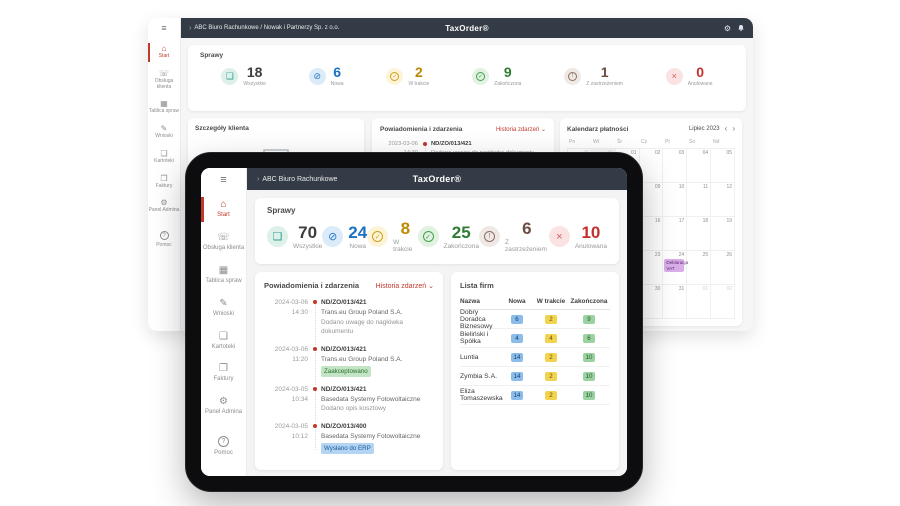  What do you see at coordinates (675, 234) in the screenshot?
I see `calendar-day: 17` at bounding box center [675, 234].